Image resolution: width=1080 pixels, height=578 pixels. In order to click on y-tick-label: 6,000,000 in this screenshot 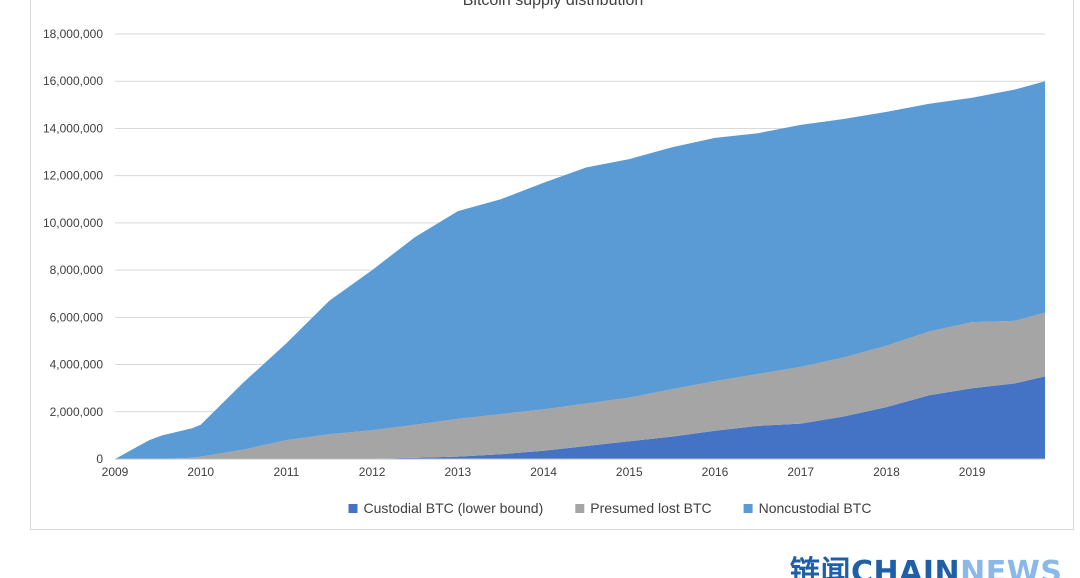, I will do `click(77, 317)`.